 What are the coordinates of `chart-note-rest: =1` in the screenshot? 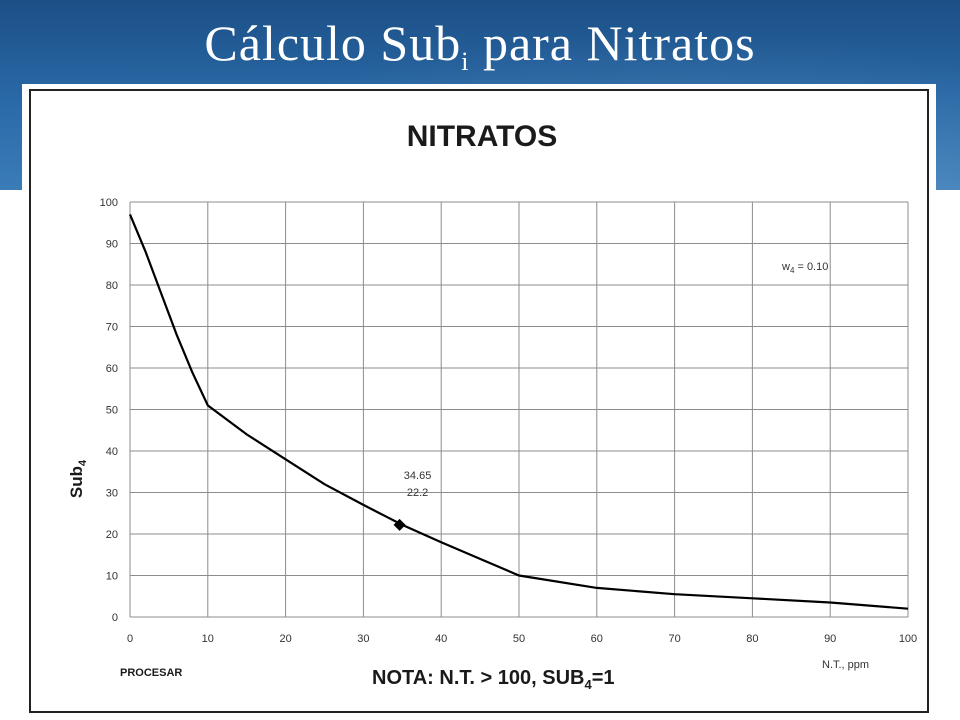 It's located at (603, 678).